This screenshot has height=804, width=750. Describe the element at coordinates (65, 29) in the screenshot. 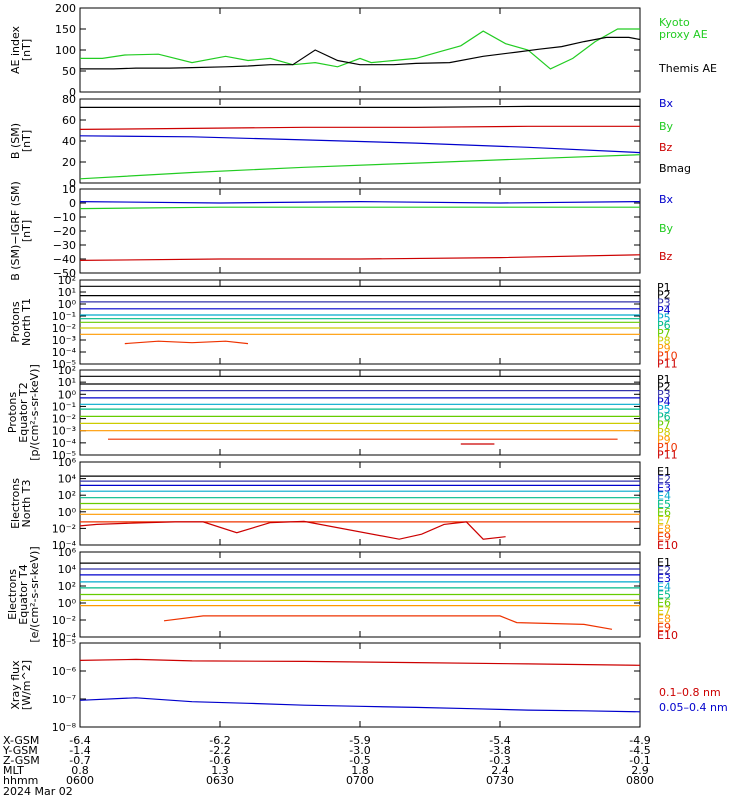

I see `y-tick-label: 150` at that location.